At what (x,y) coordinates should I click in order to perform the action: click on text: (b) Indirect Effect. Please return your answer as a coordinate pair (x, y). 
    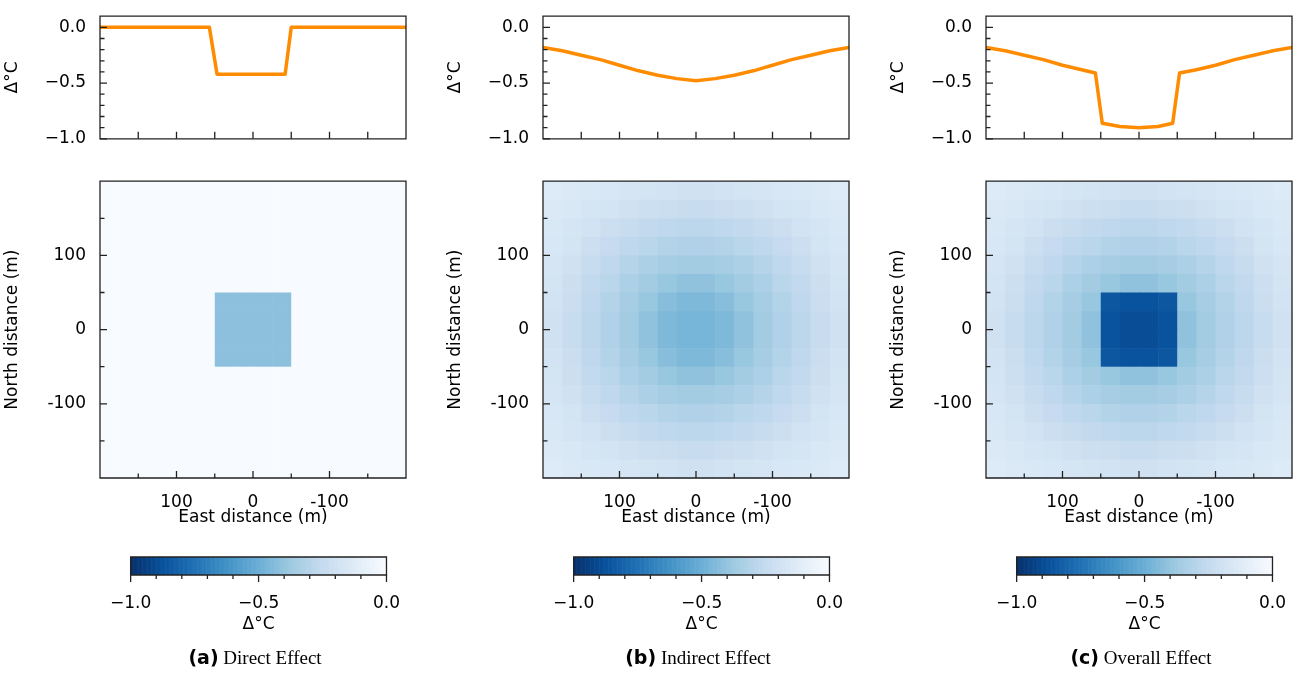
    Looking at the image, I should click on (698, 657).